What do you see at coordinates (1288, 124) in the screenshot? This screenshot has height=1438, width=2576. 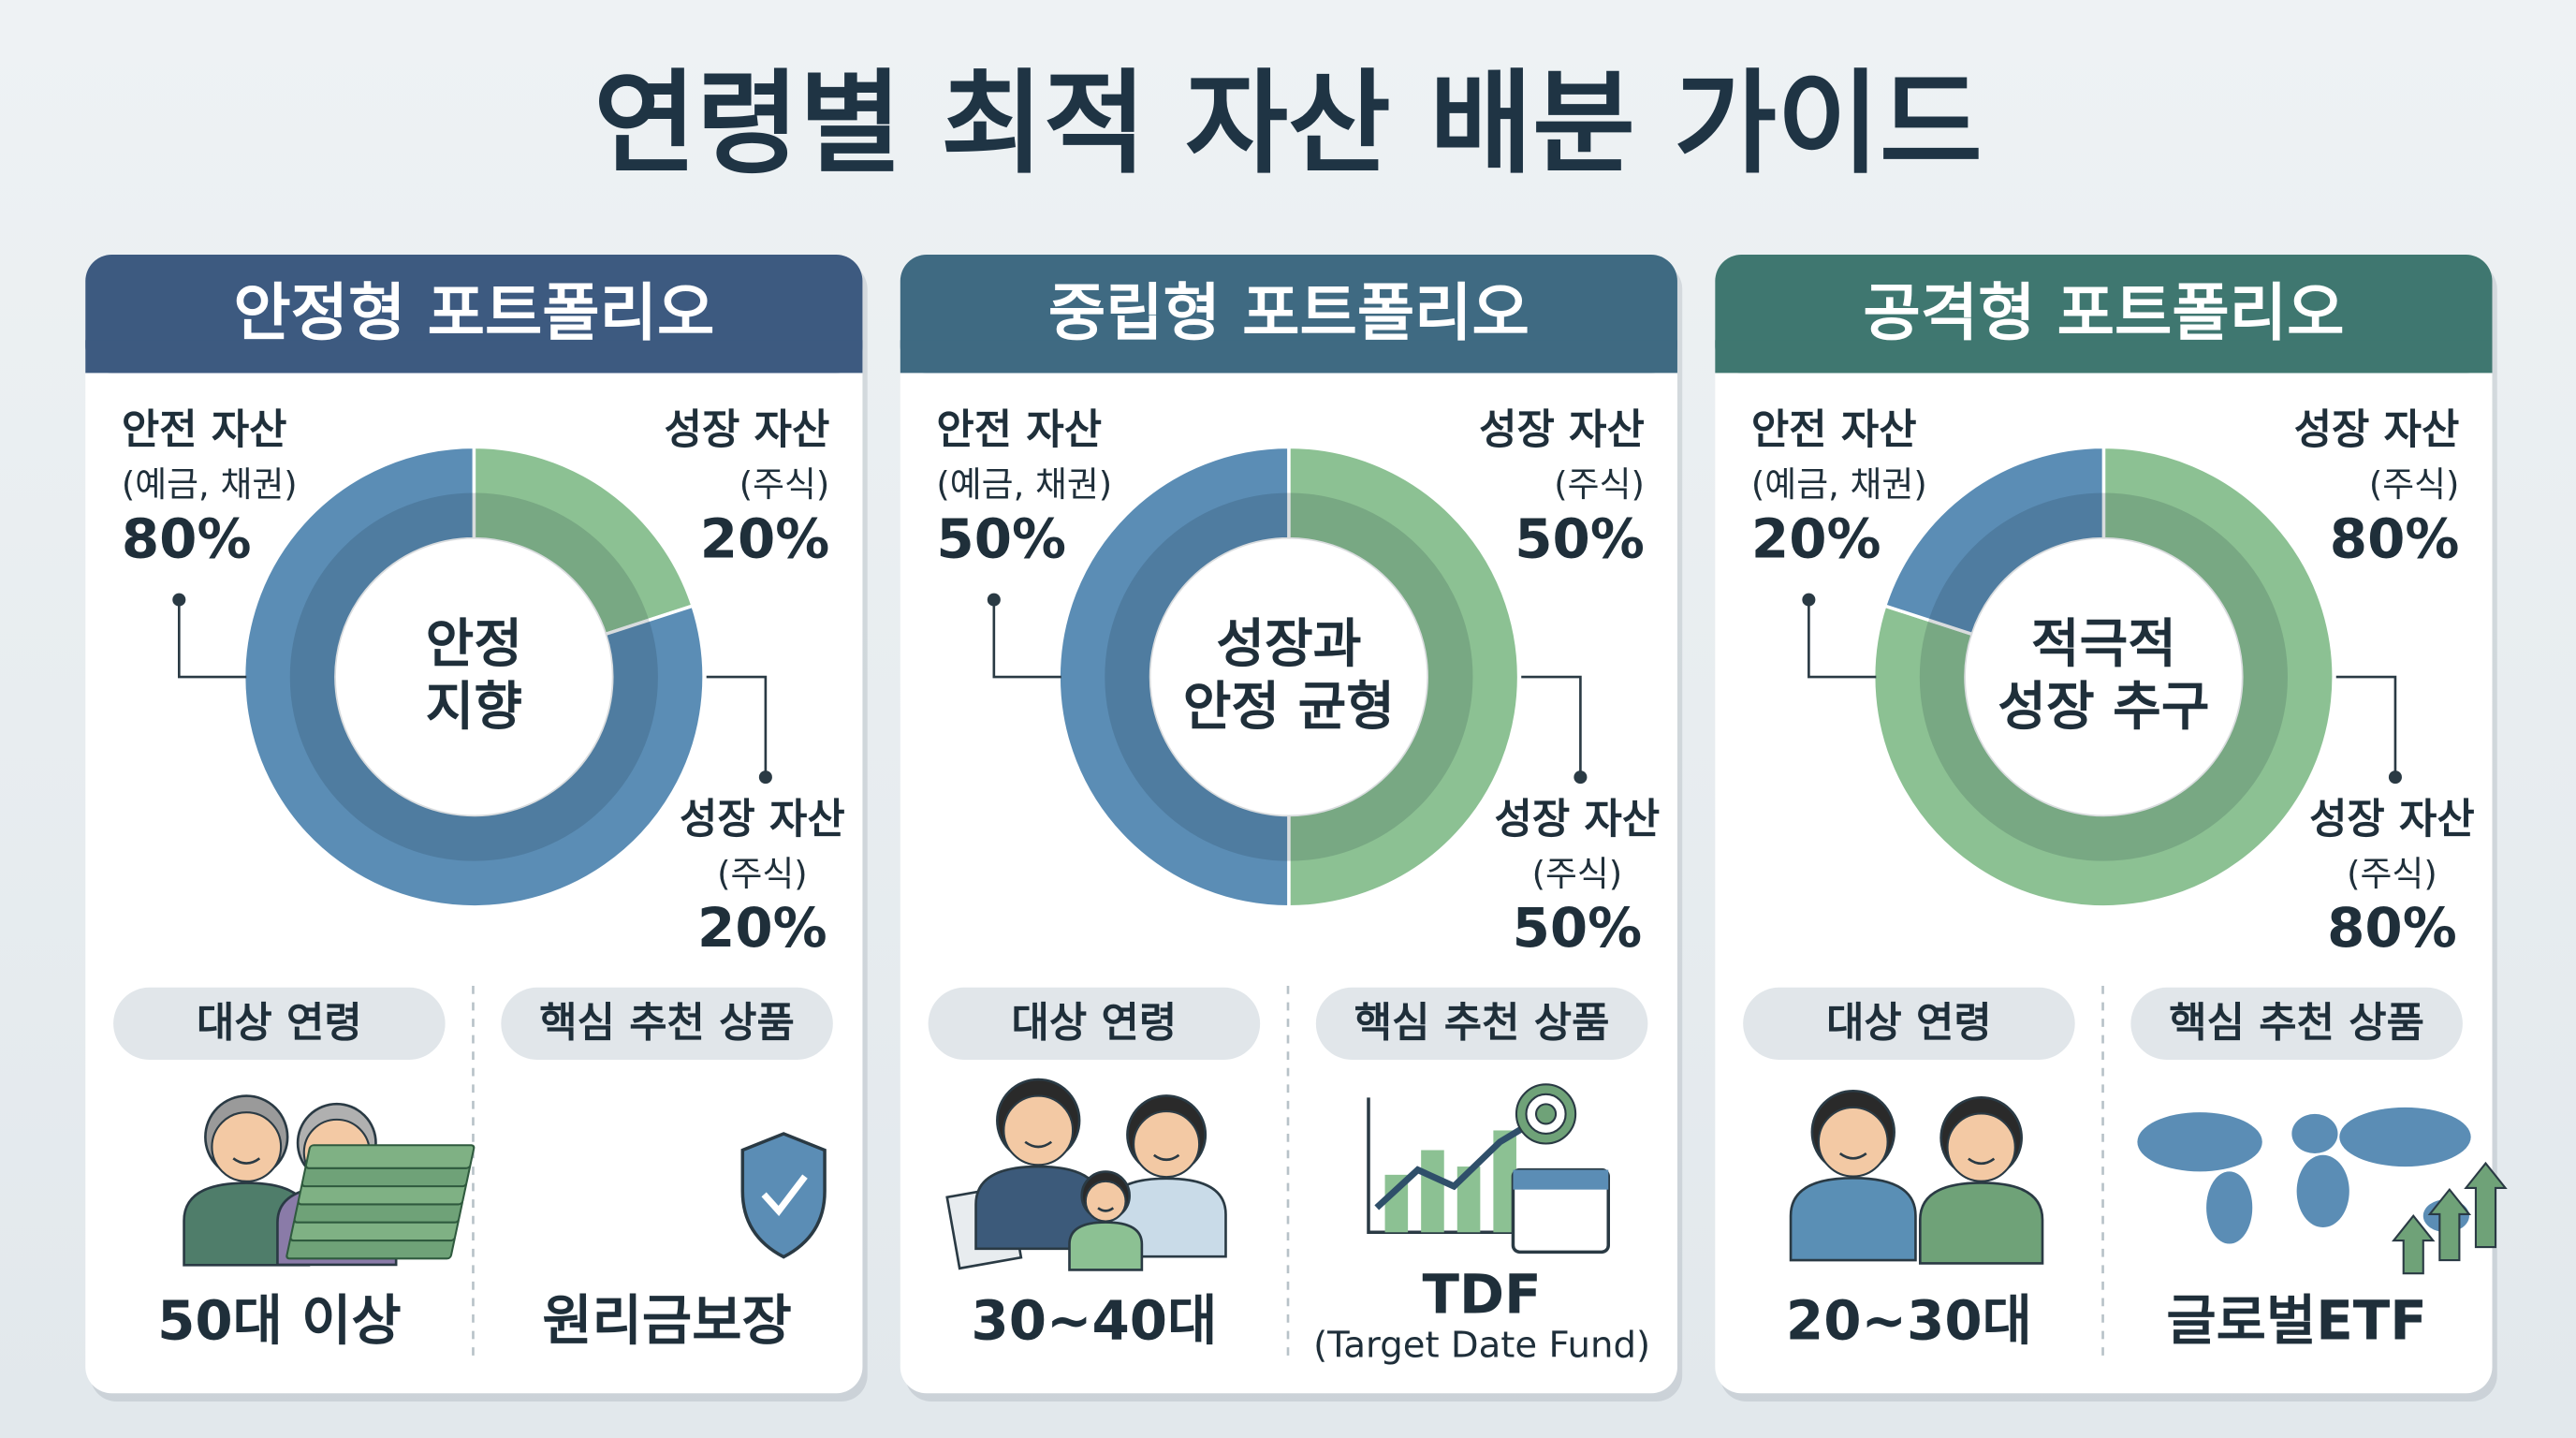 I see `page-title: 연령별 최적 자산 배분 가이드` at bounding box center [1288, 124].